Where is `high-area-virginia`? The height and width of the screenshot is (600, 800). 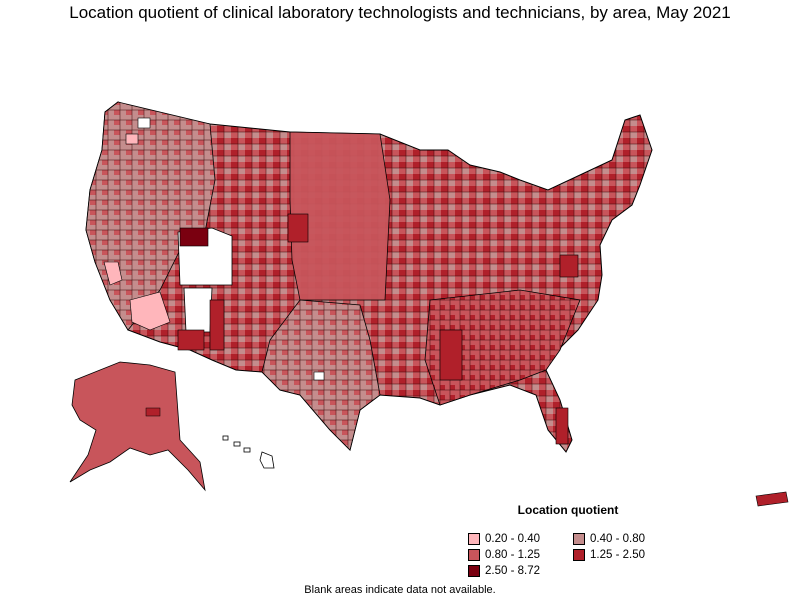 high-area-virginia is located at coordinates (569, 266).